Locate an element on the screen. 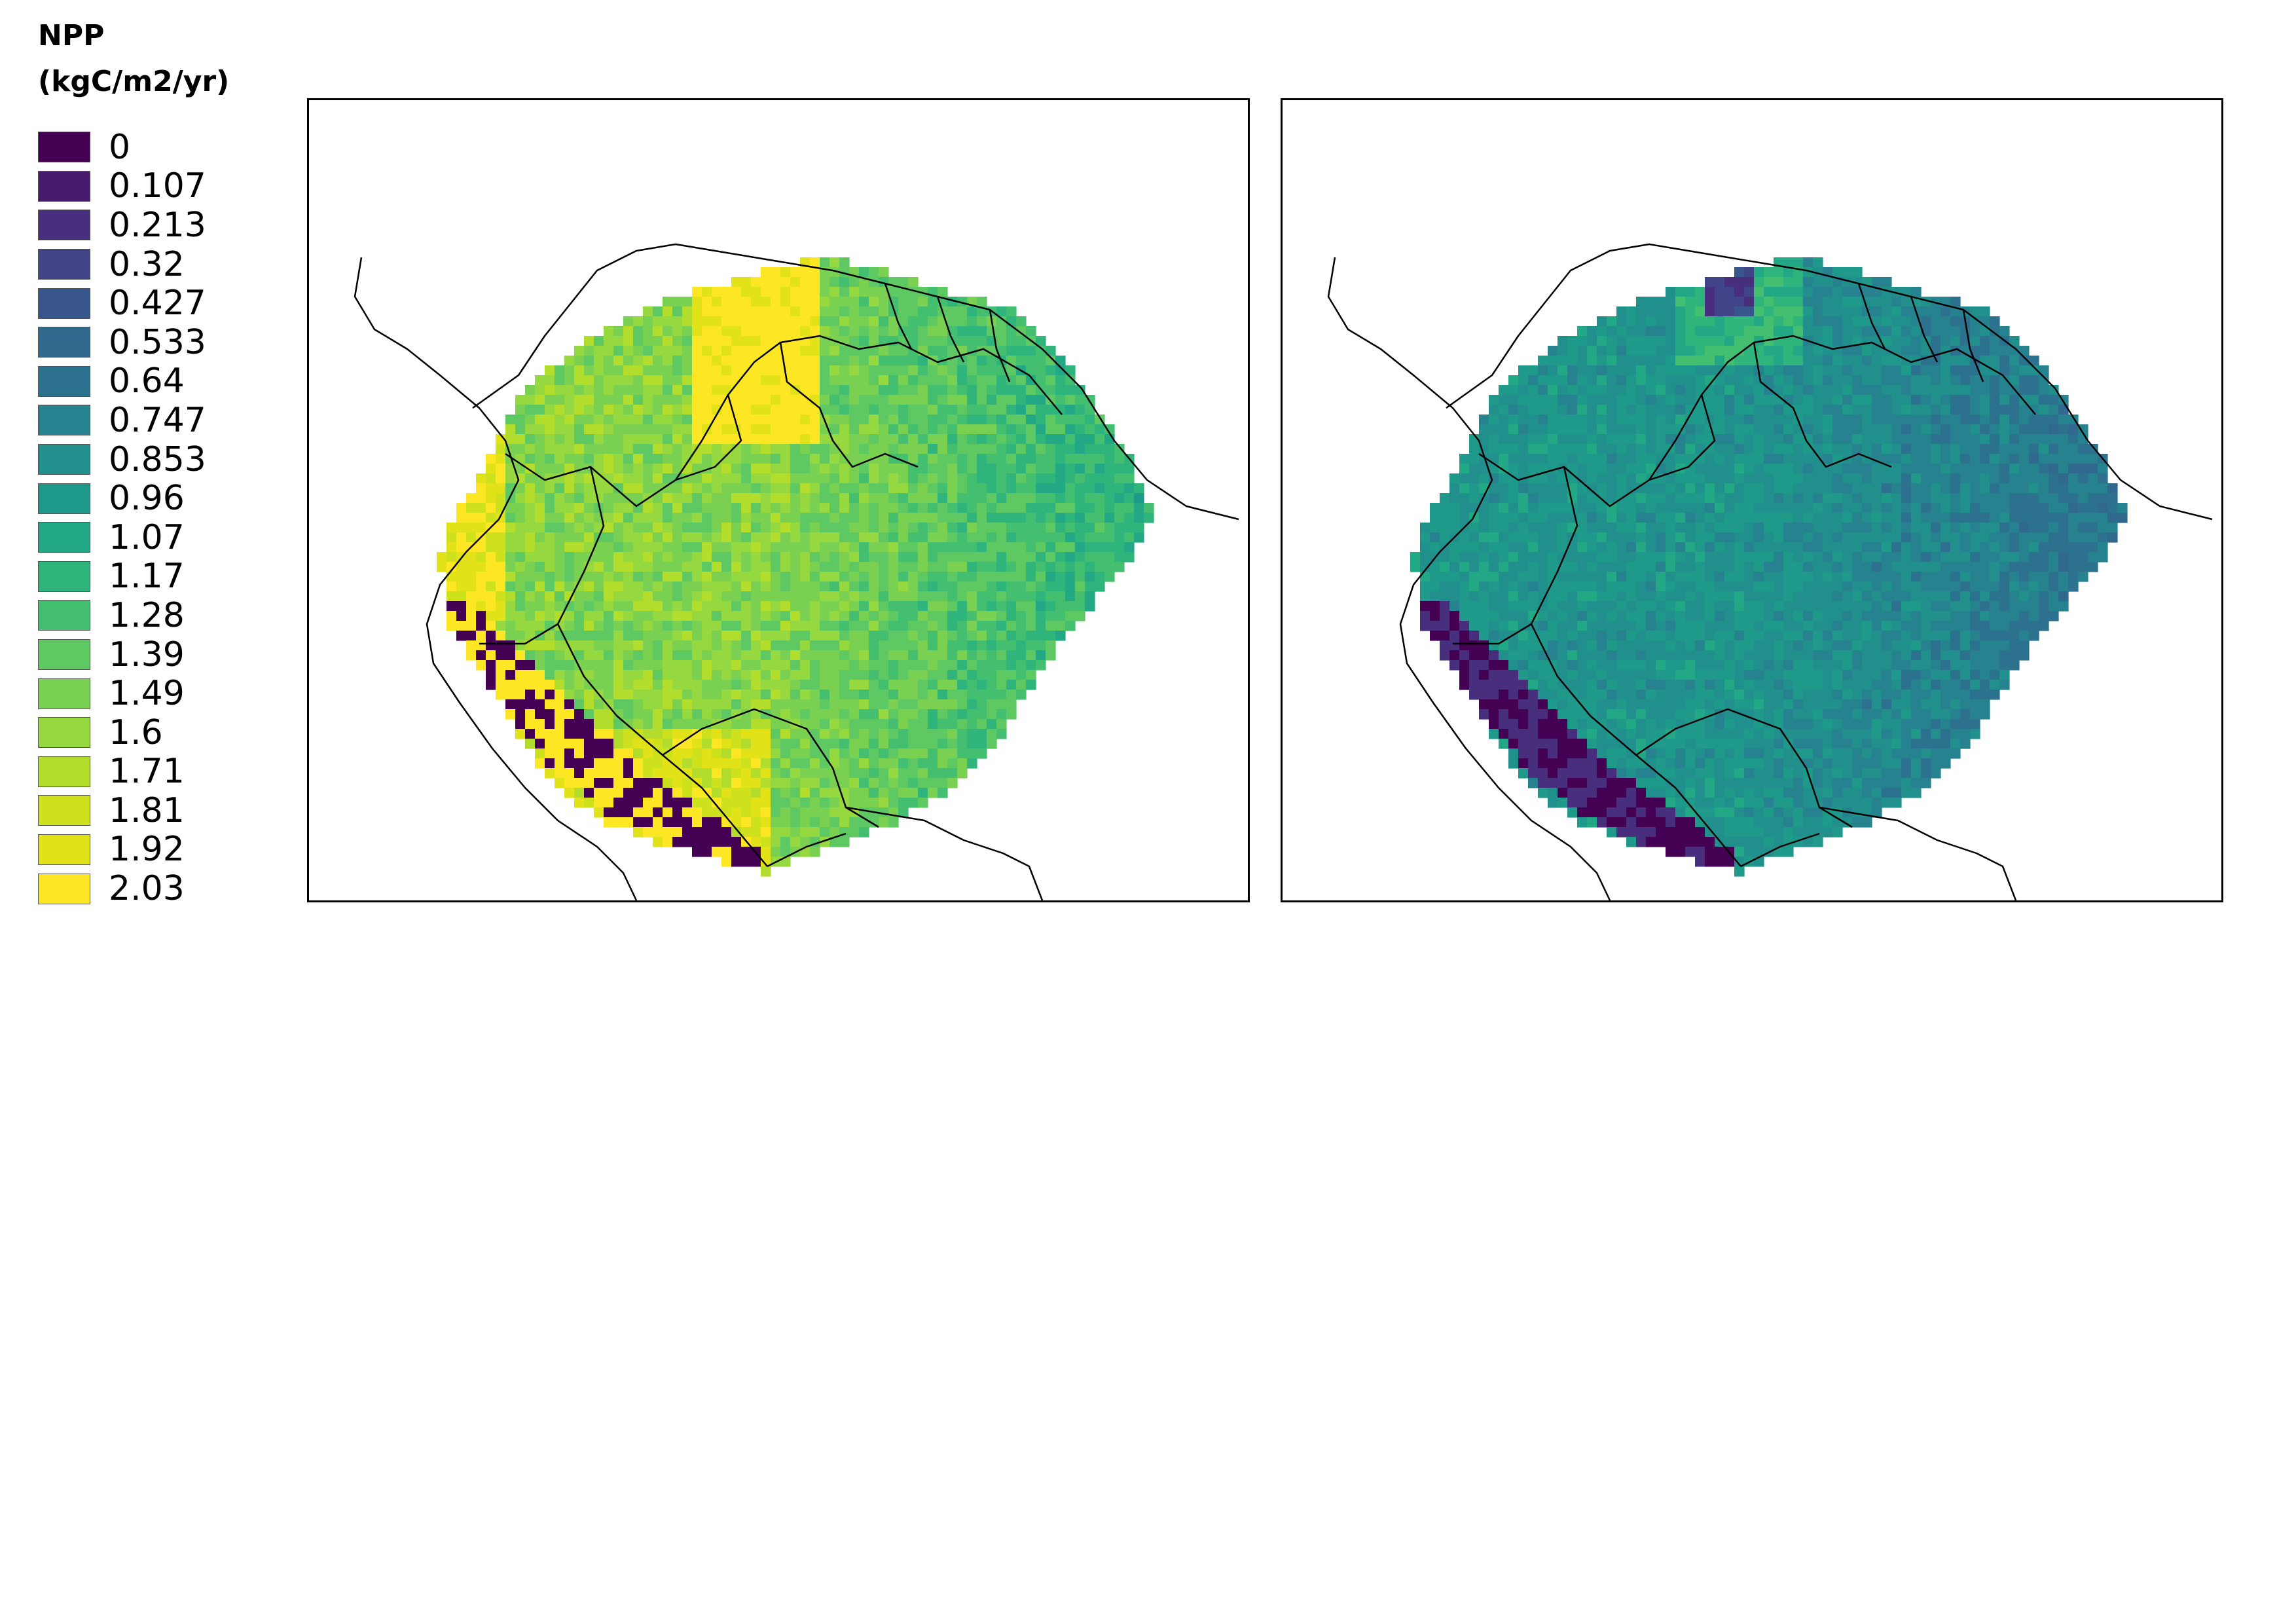  legend-item: 1.39 is located at coordinates (122, 654).